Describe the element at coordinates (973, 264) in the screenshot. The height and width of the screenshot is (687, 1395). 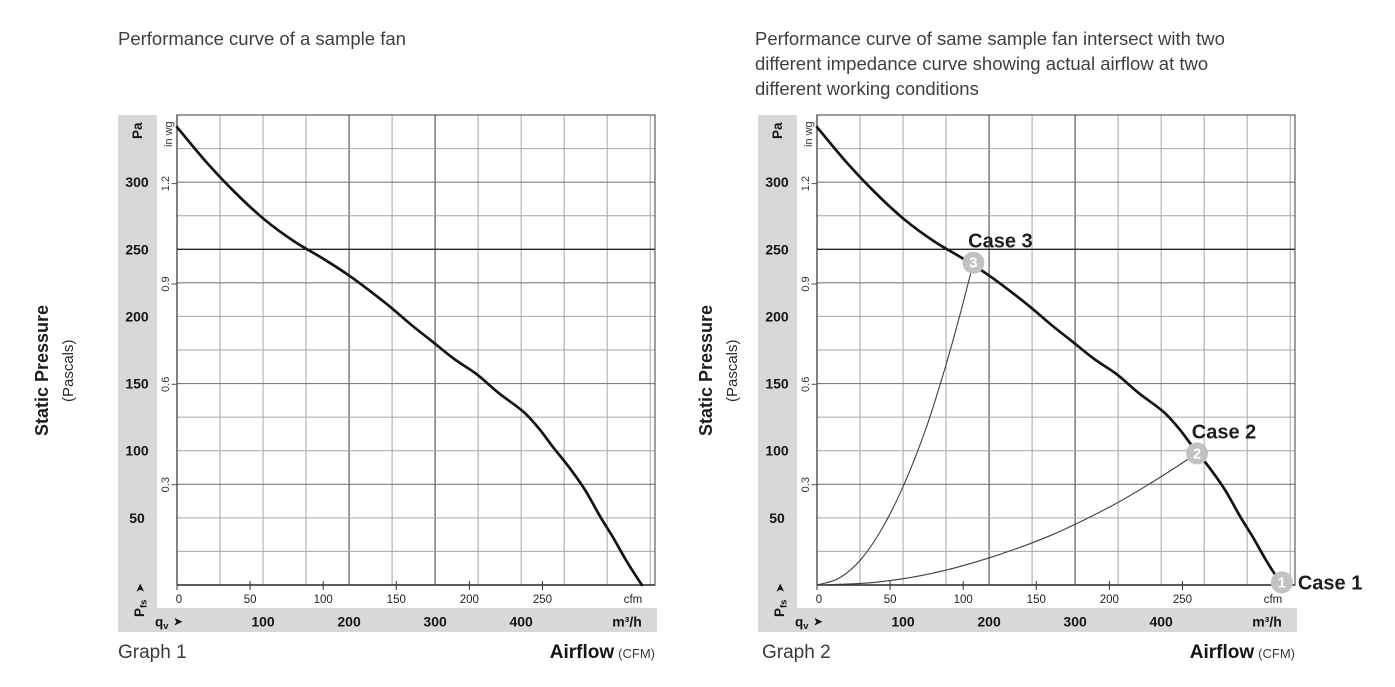
I see `case-marker-number: 3` at that location.